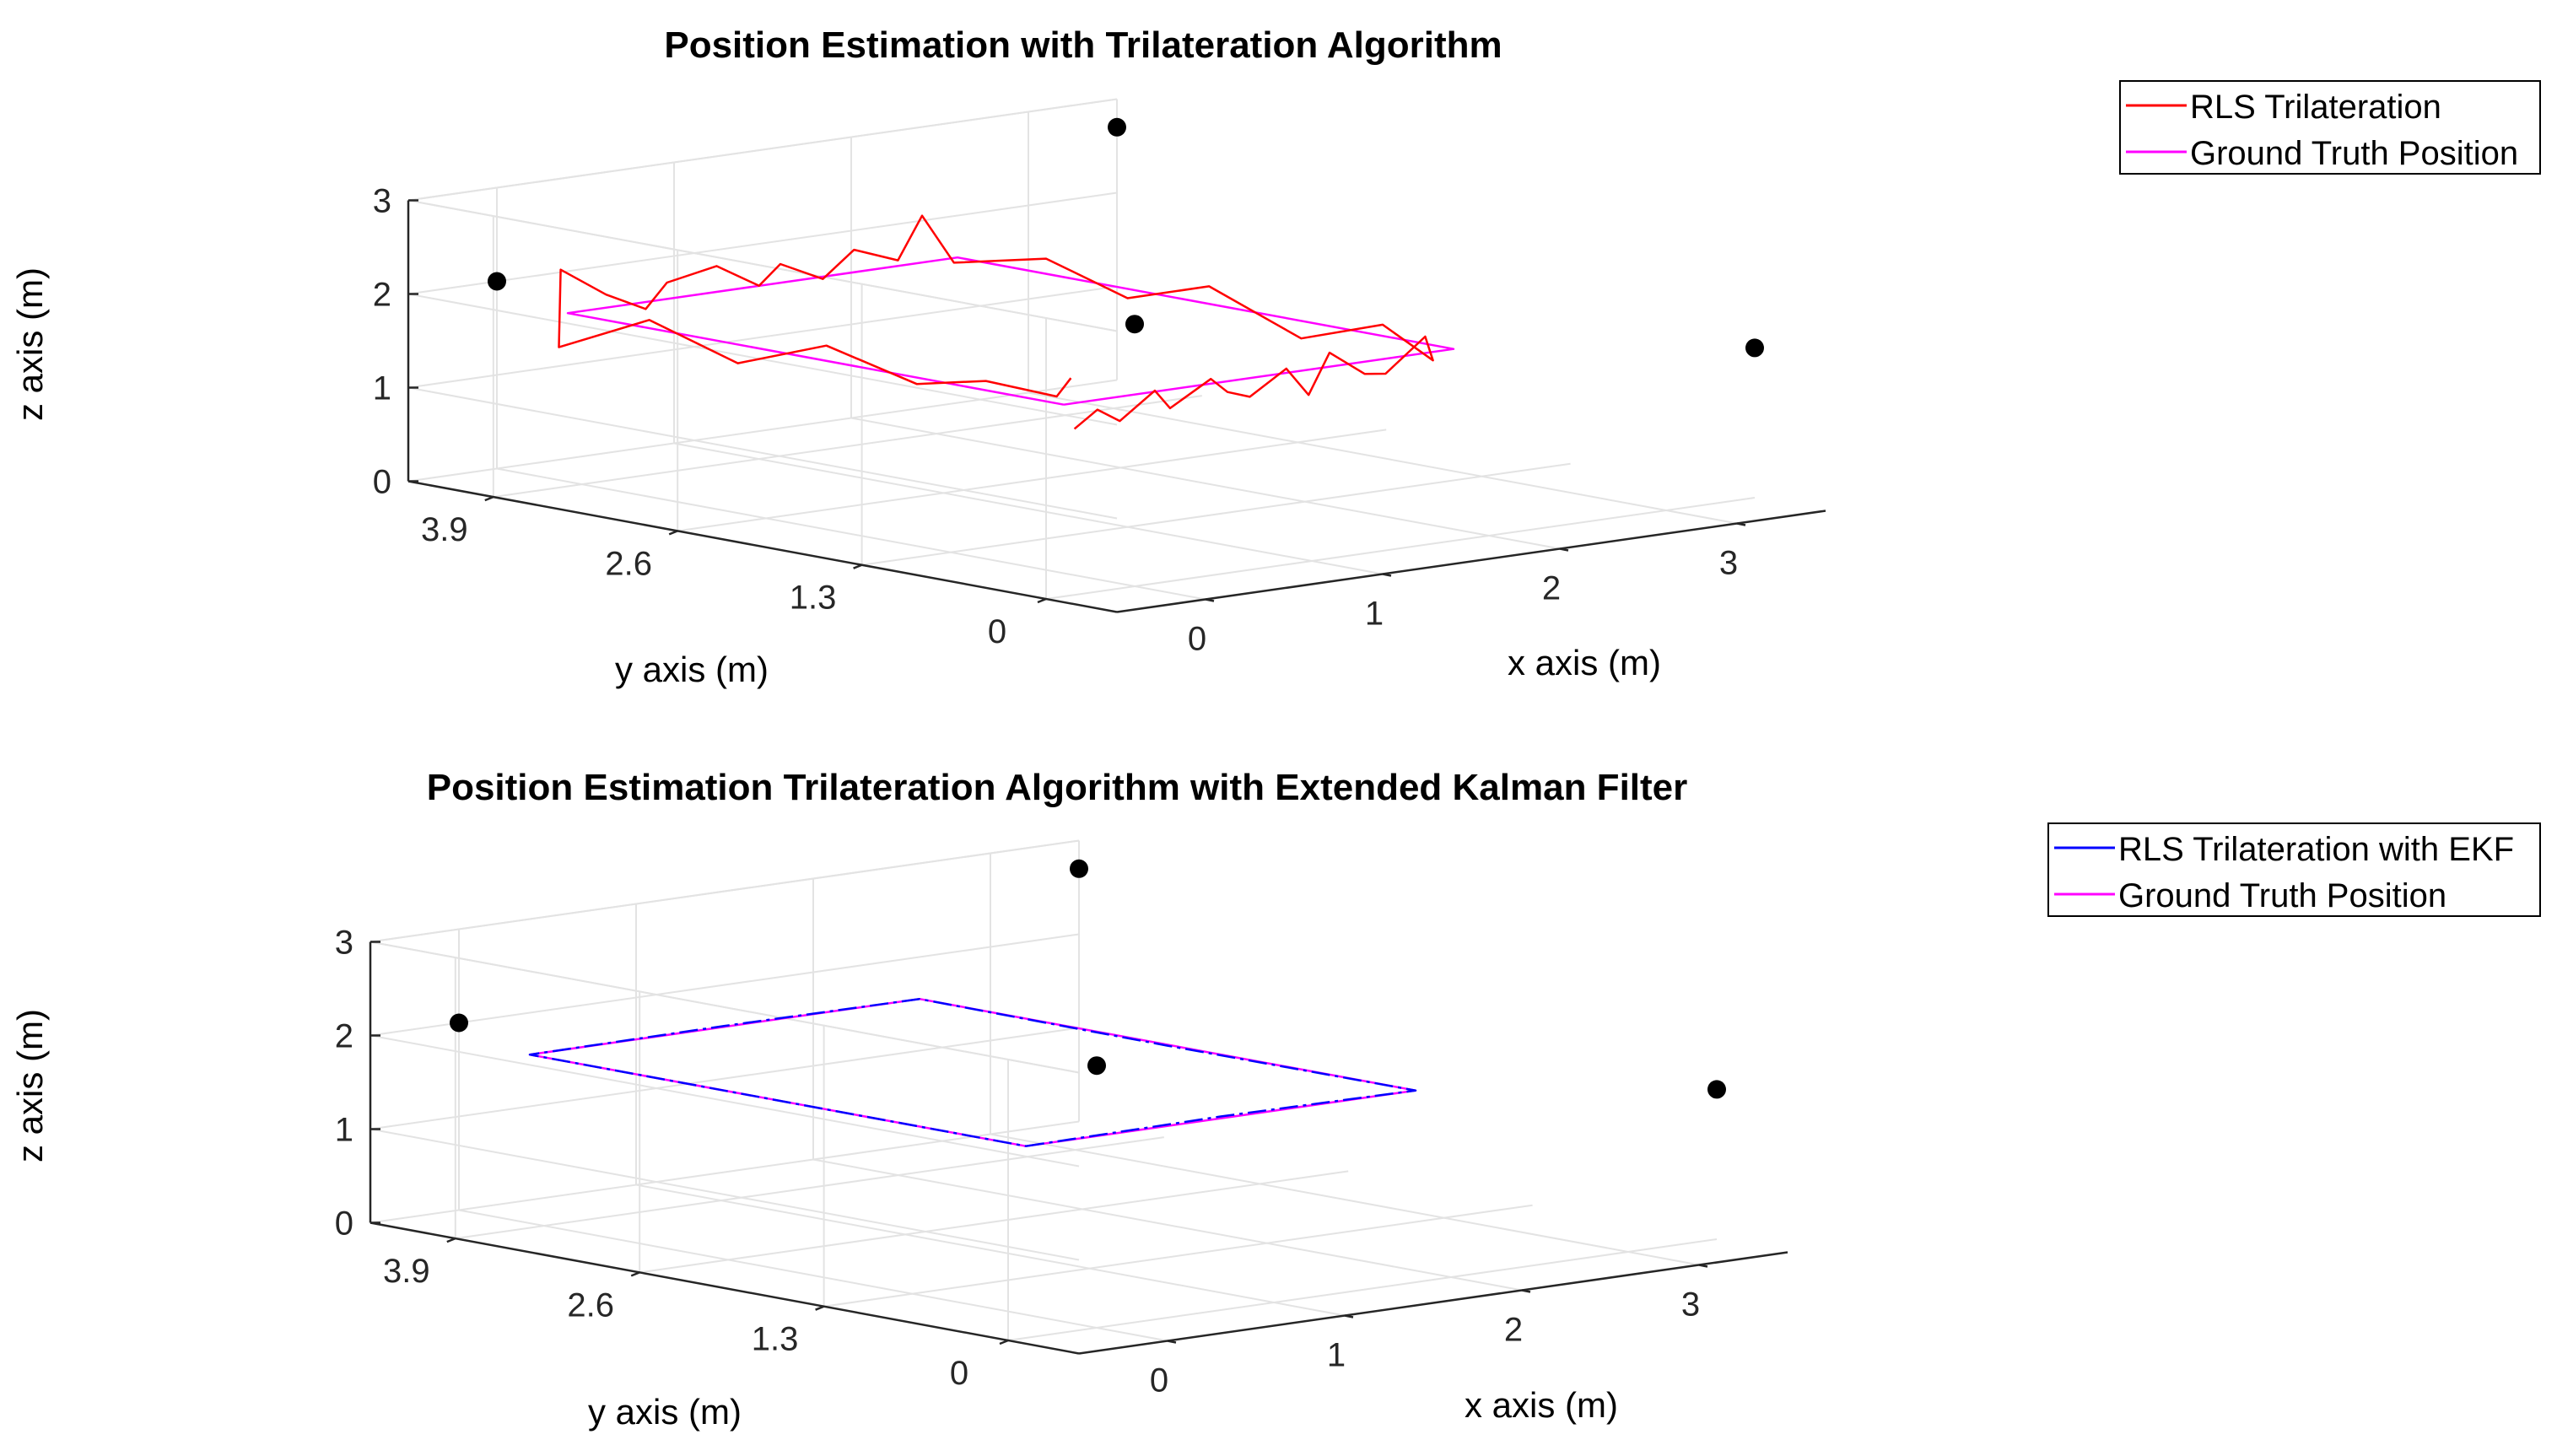 The image size is (2557, 1456). I want to click on z-tick-label: 1, so click(382, 388).